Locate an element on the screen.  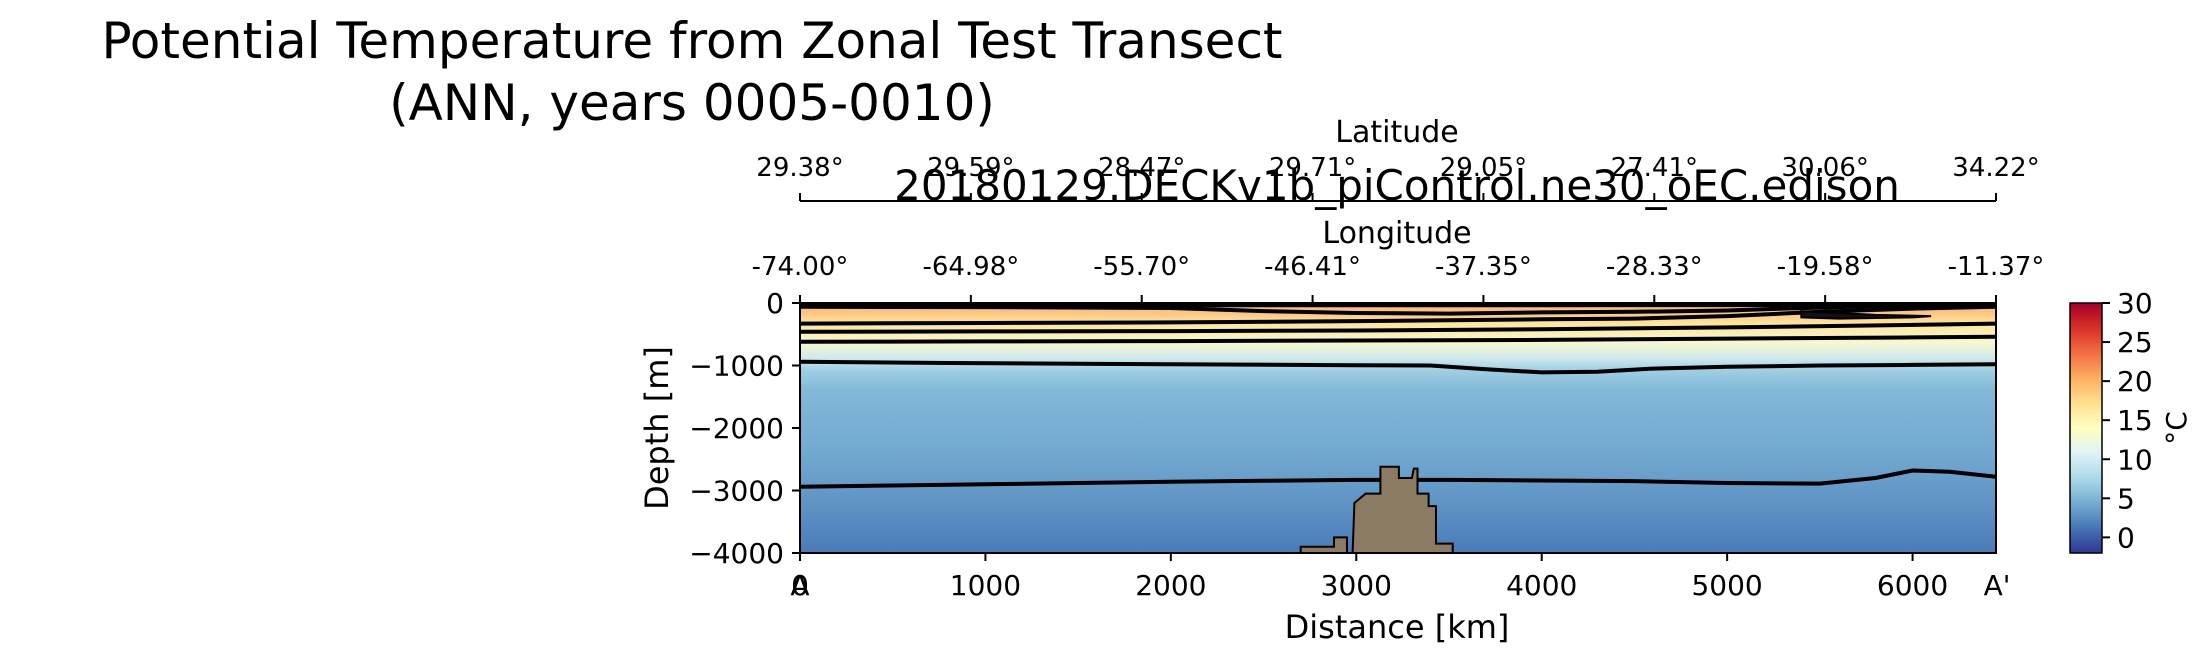
latitude-tick-label: 27.41° is located at coordinates (1654, 168).